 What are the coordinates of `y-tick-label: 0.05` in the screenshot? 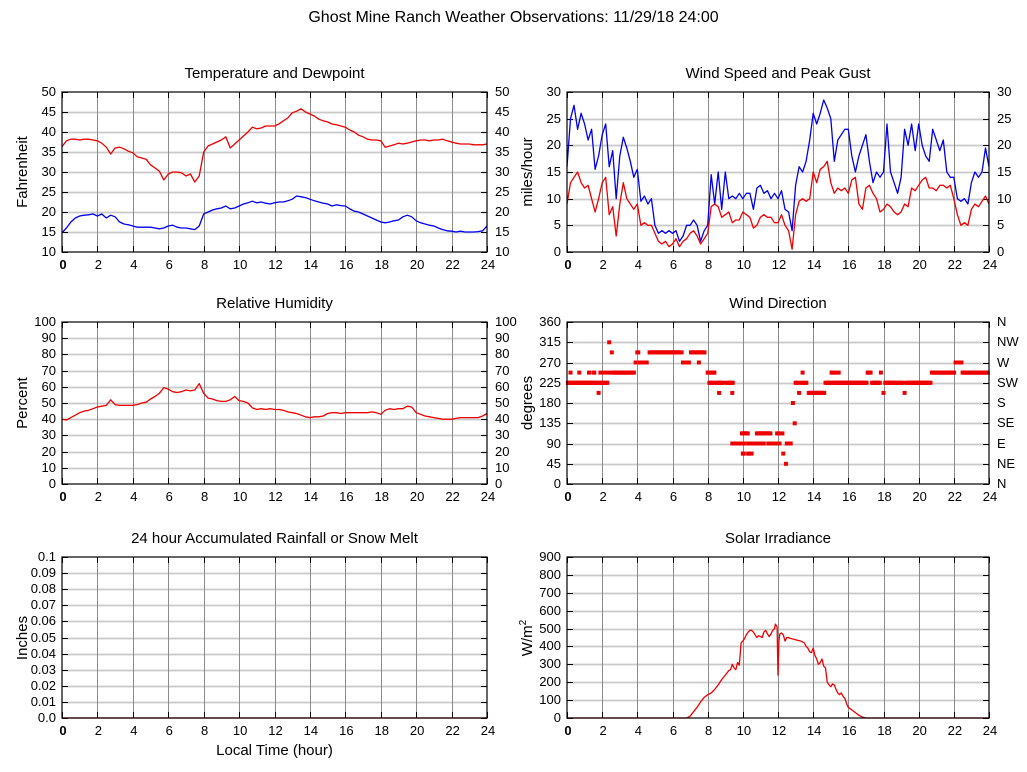 It's located at (43, 637).